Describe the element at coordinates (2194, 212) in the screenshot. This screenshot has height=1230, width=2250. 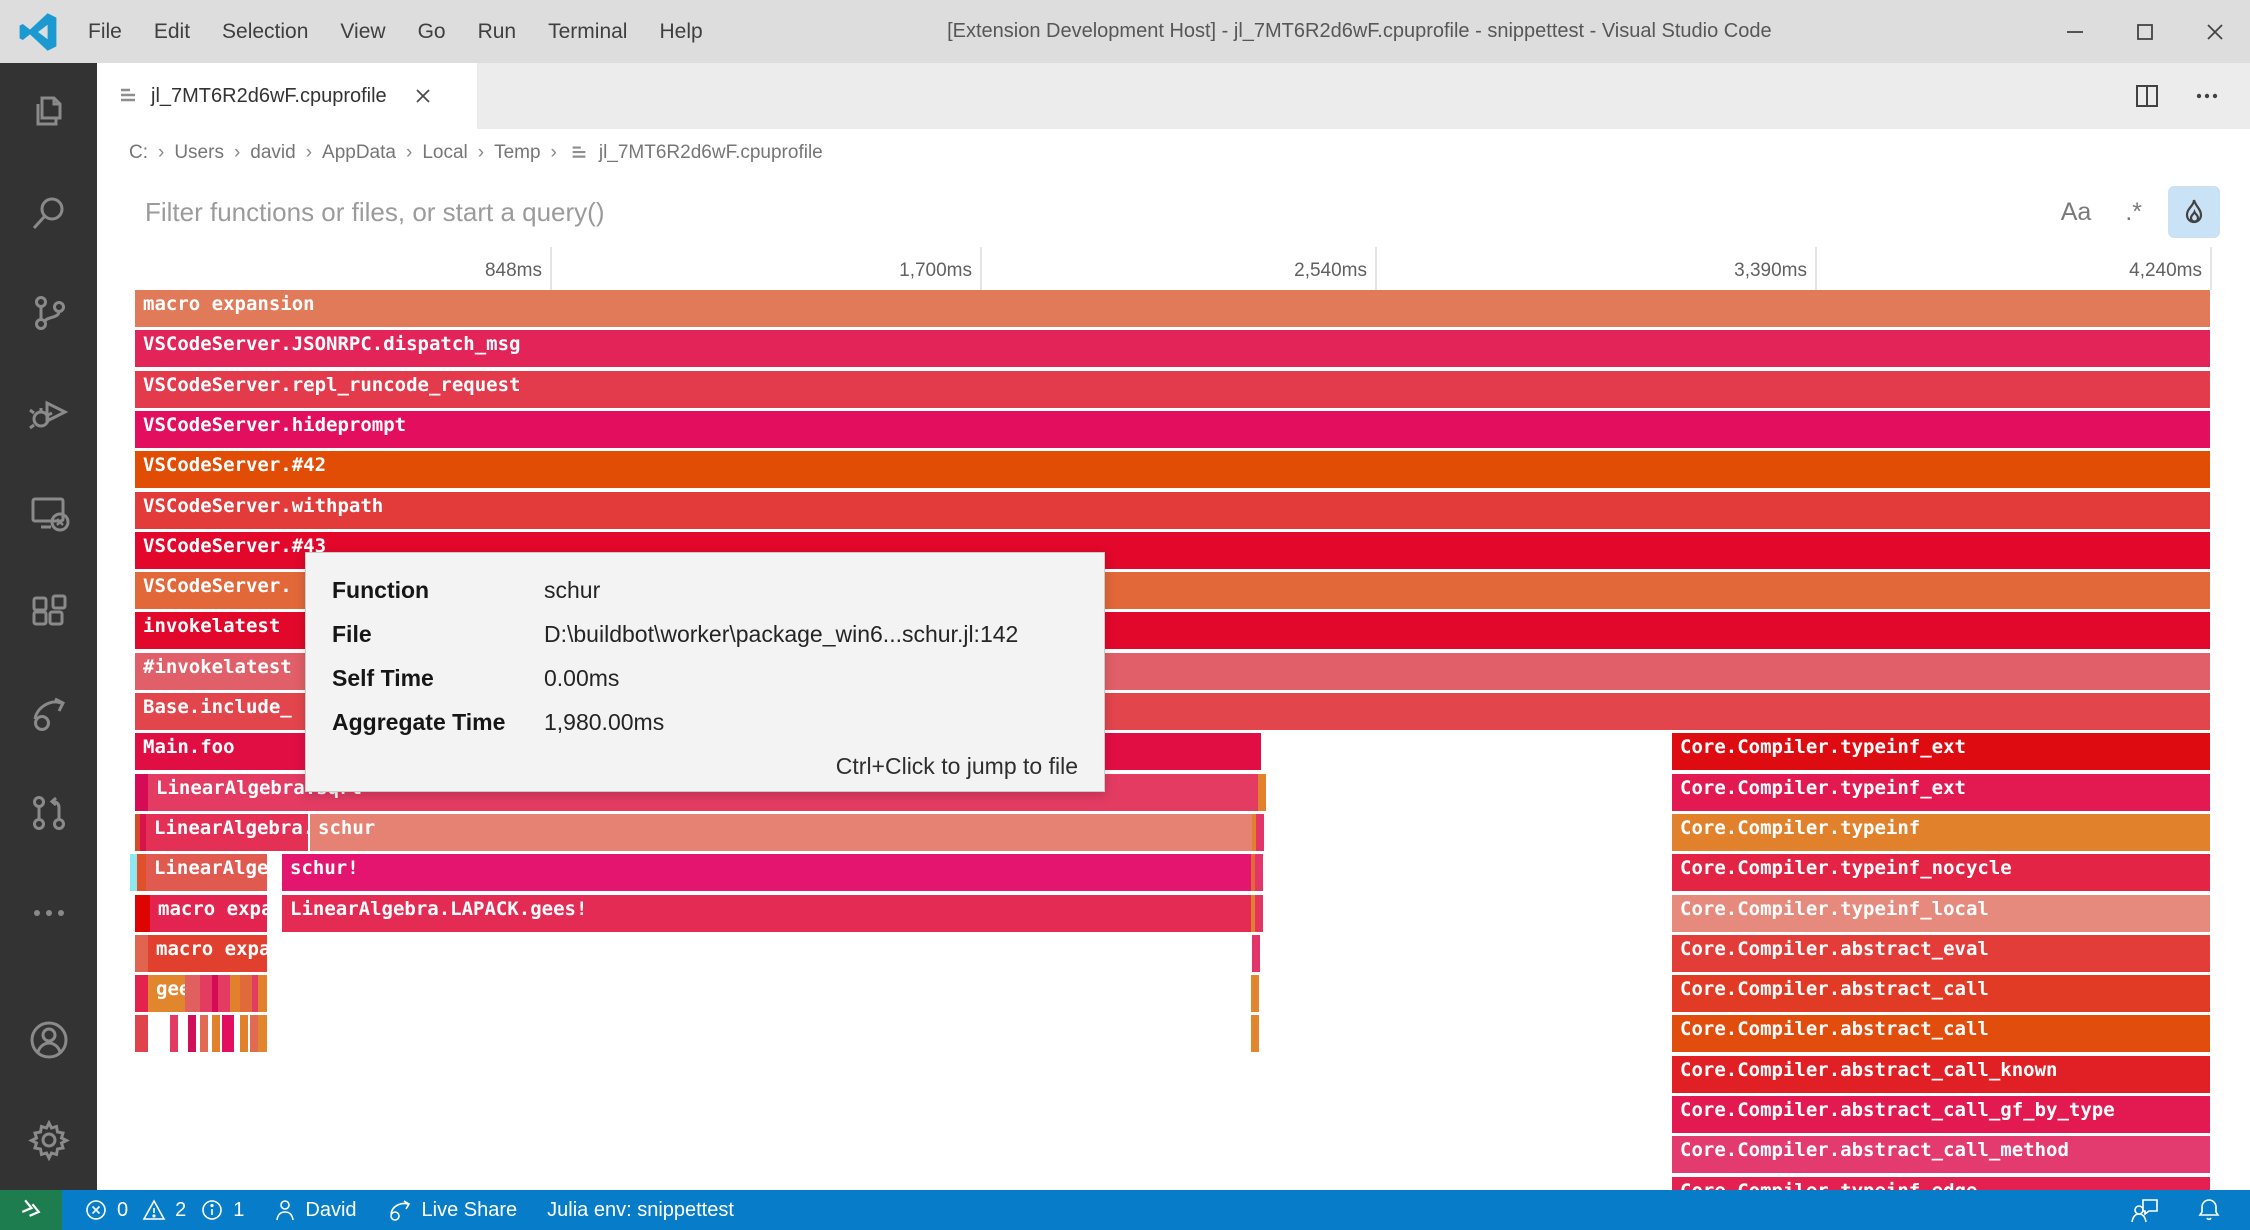
I see `flamegraph-toggle-button` at that location.